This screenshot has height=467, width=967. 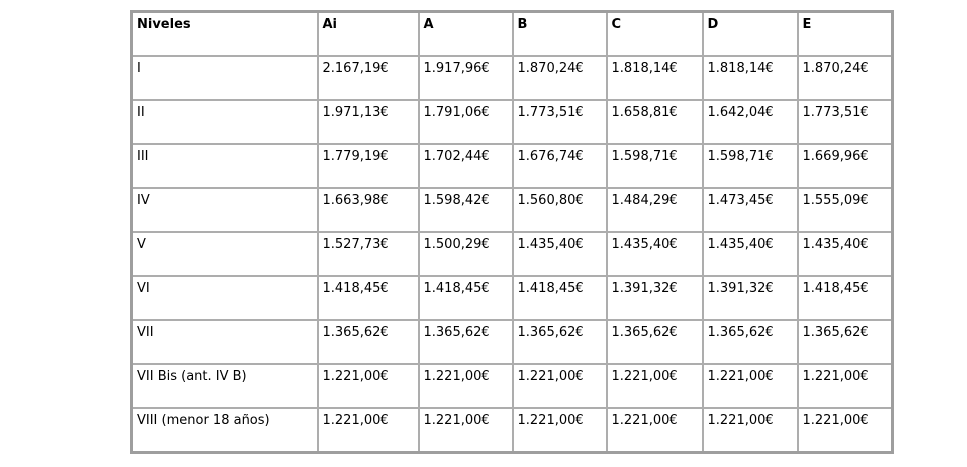 I want to click on value-cell: 1.642,04€, so click(x=750, y=122).